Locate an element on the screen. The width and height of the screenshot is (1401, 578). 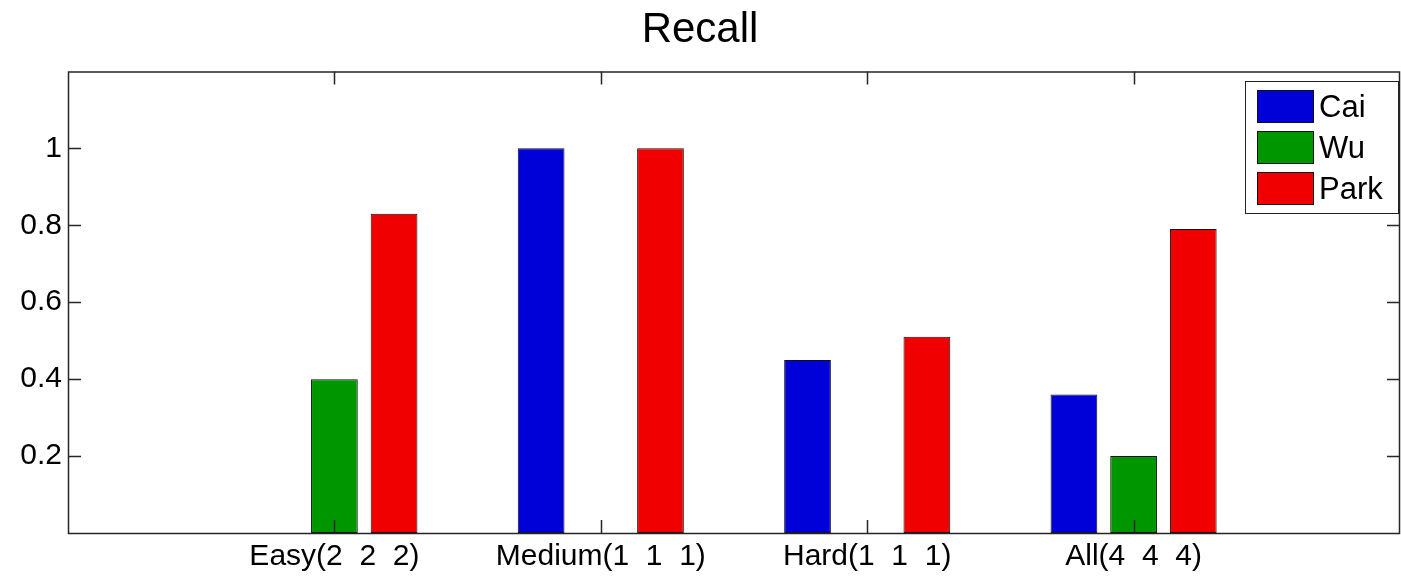
x-tick-label: Easy(2 2 2) is located at coordinates (334, 555).